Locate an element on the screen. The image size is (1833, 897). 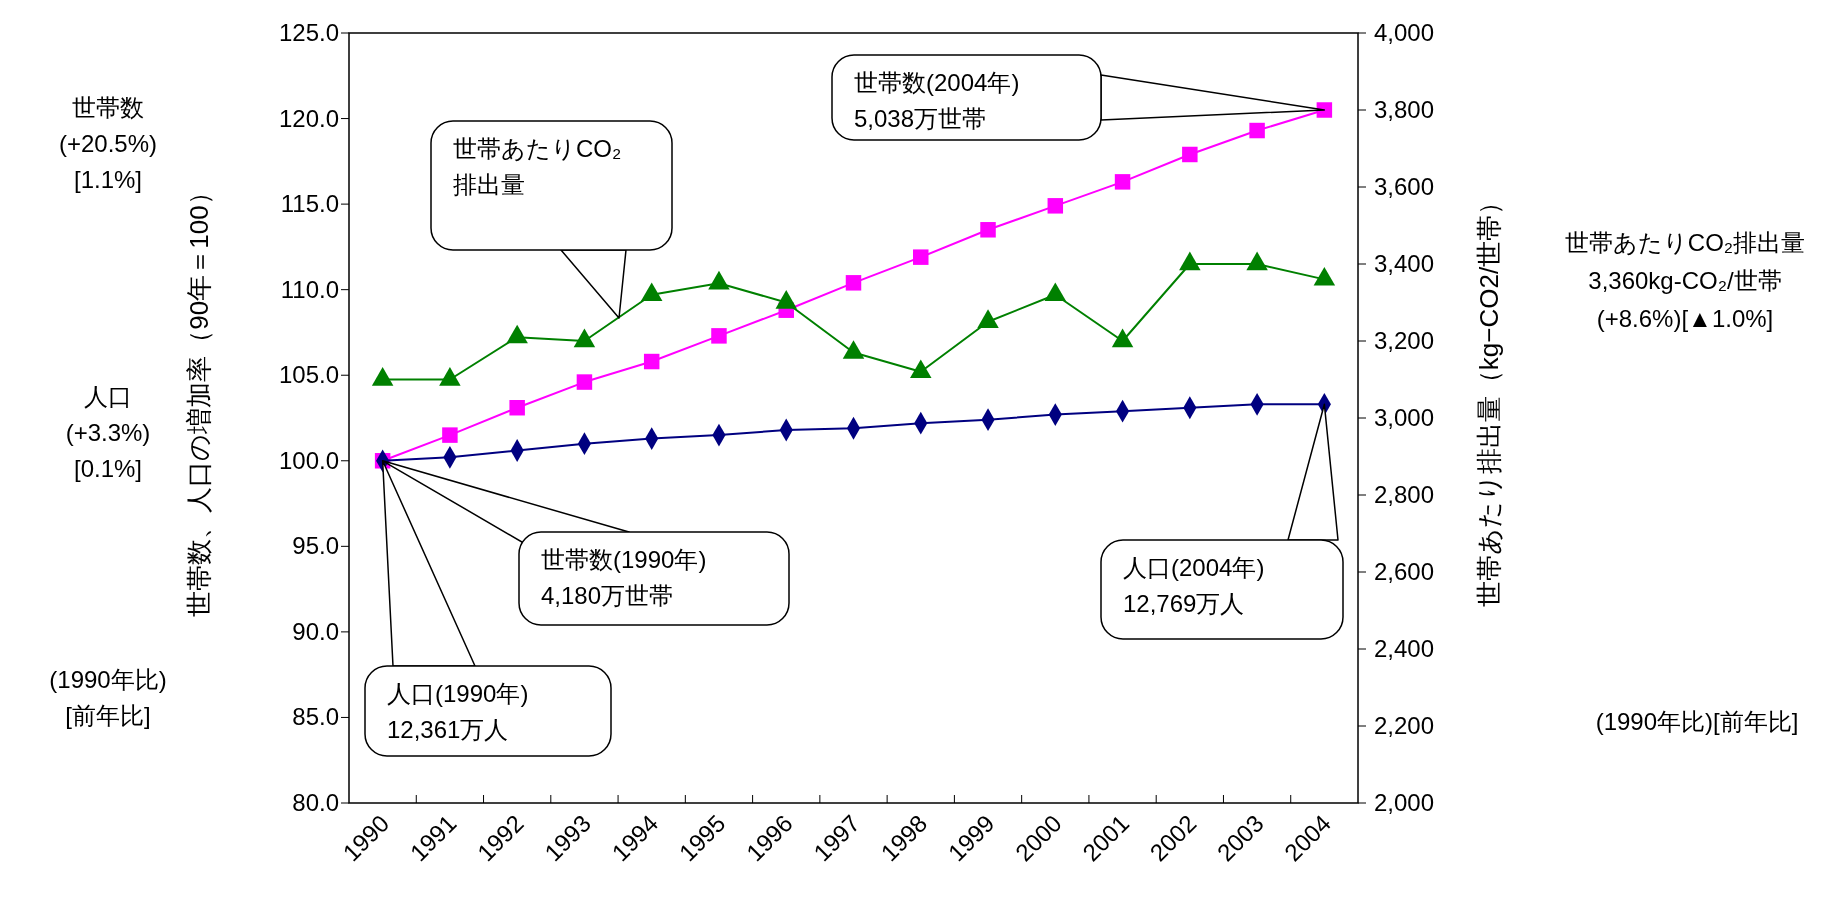
annotation: 世帯数(2004年) 5,038万世帯 is located at coordinates (937, 100).